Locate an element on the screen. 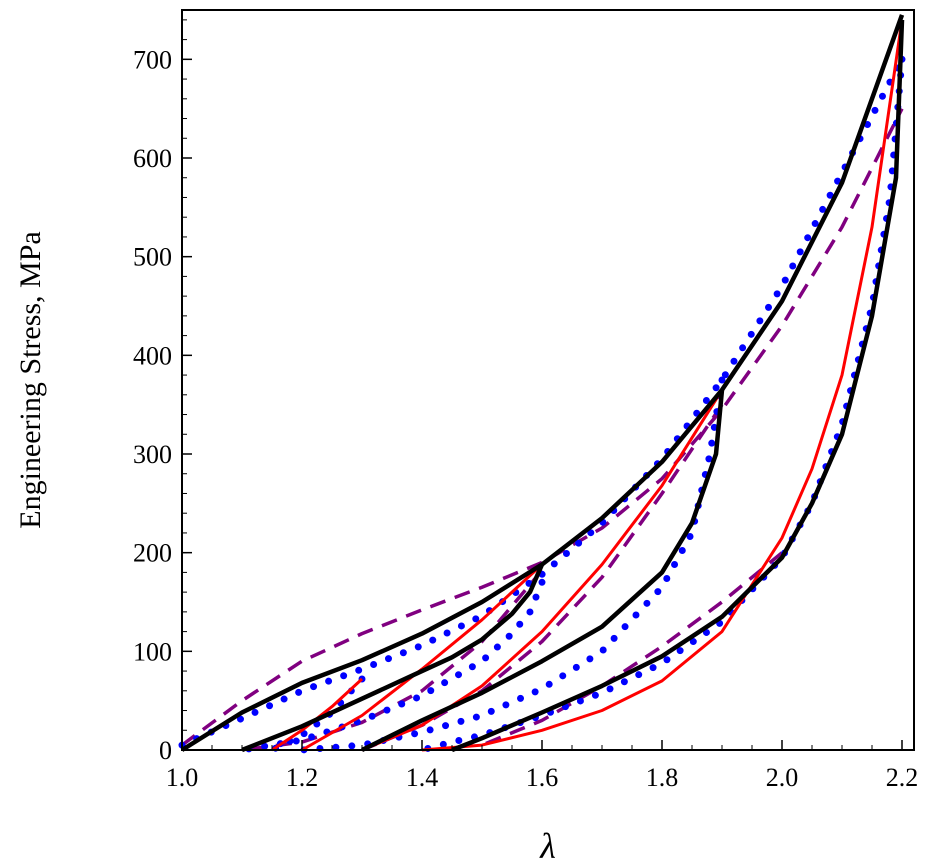  x-tick-label: 2.0 is located at coordinates (782, 777).